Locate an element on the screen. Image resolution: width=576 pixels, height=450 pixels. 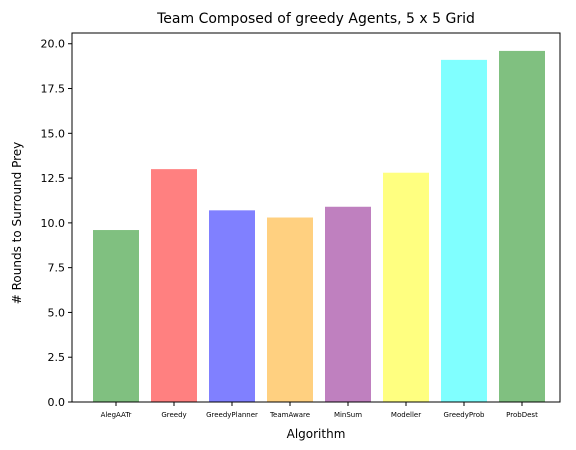
y-tick-label: 20.0 is located at coordinates (53, 44).